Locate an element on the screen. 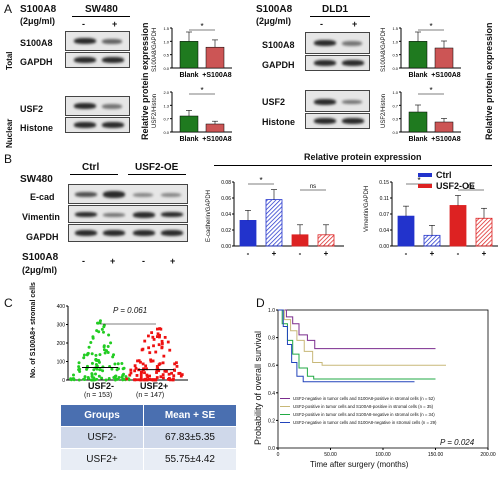 The width and height of the screenshot is (500, 477). tick-label: 0.3 is located at coordinates (395, 119).